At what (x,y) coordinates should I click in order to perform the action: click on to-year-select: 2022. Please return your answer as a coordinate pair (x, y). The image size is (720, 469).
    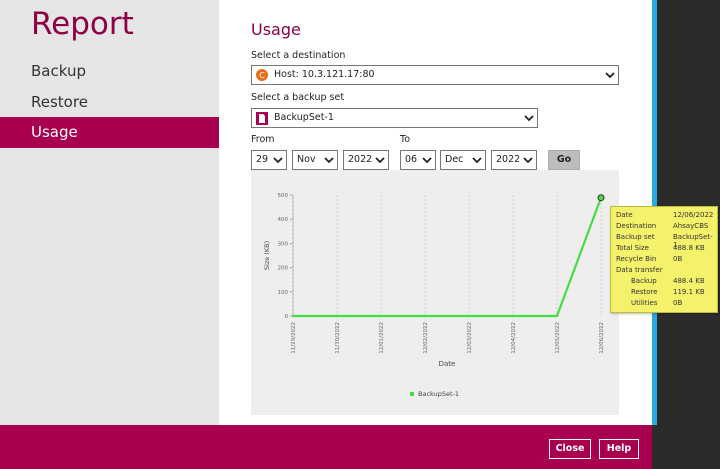
    Looking at the image, I should click on (514, 160).